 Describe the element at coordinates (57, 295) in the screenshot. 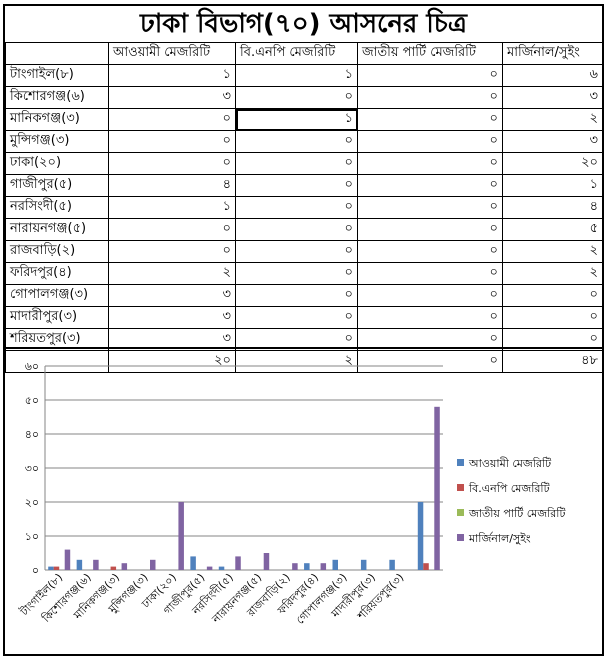

I see `district-cell: গোপালগঞ্জ(৩)` at that location.